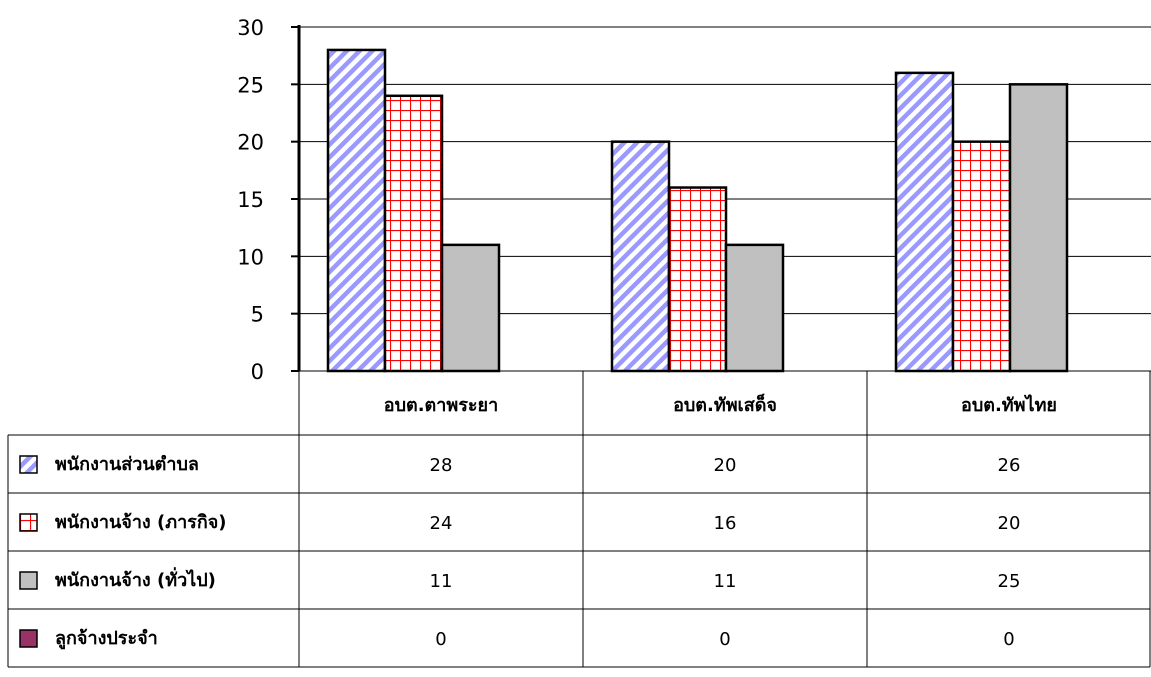 This screenshot has height=677, width=1151. What do you see at coordinates (250, 200) in the screenshot?
I see `y-tick-label: 15` at bounding box center [250, 200].